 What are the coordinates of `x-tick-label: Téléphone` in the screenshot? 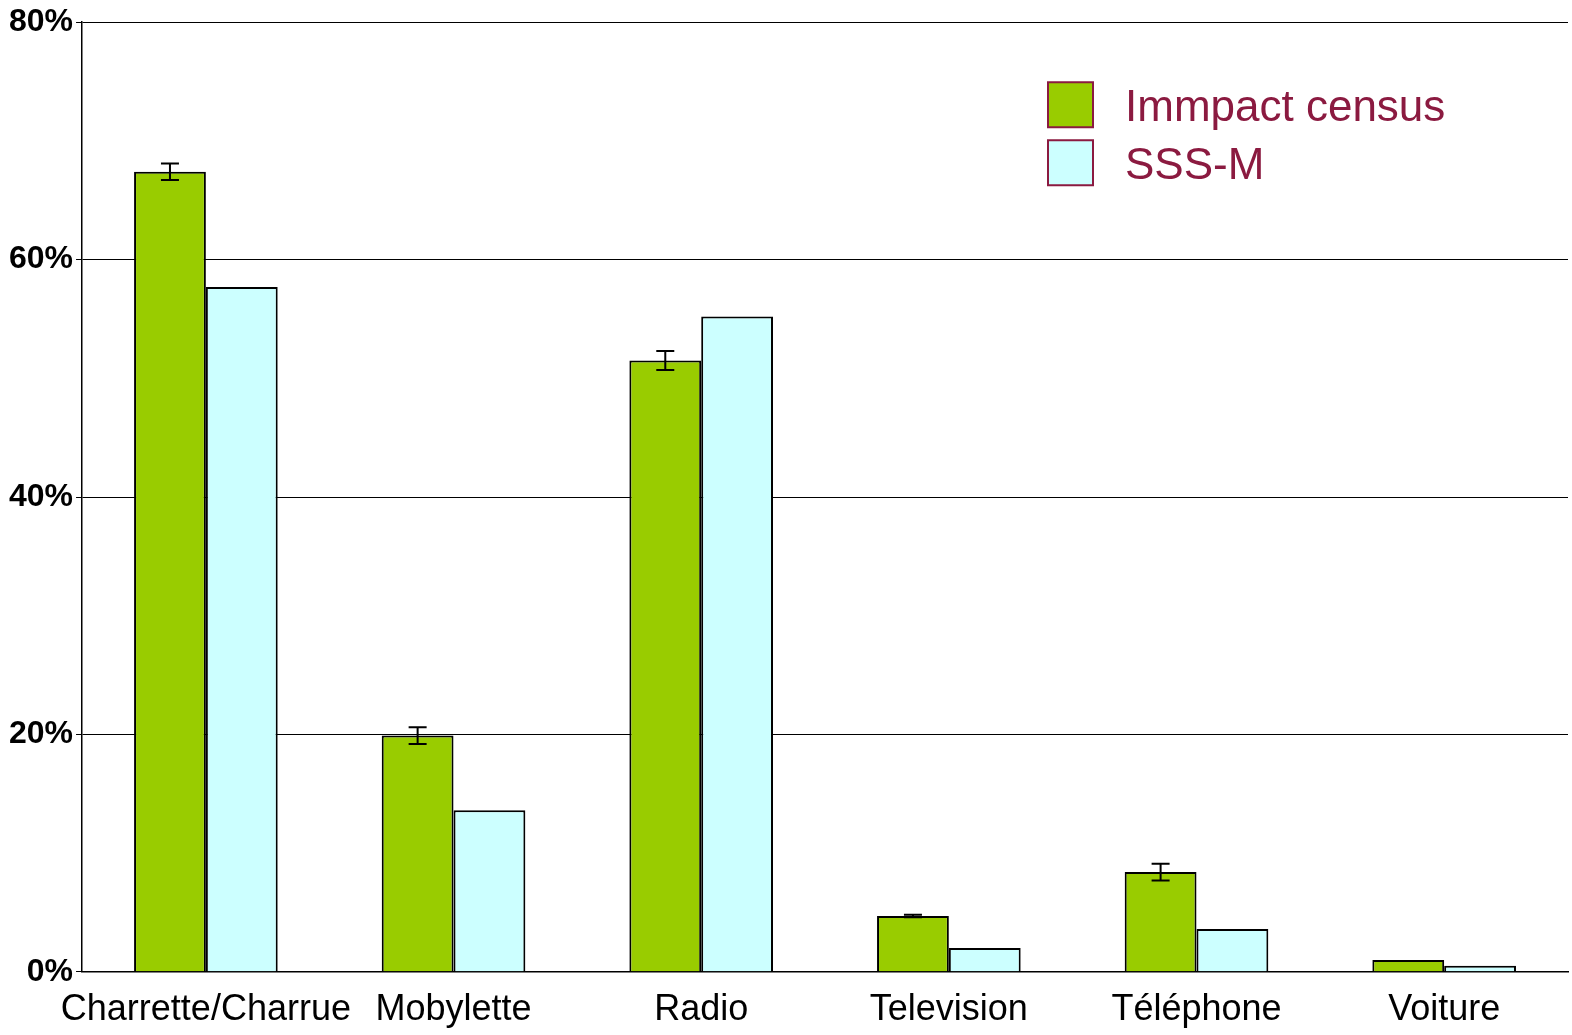 It's located at (1196, 1008).